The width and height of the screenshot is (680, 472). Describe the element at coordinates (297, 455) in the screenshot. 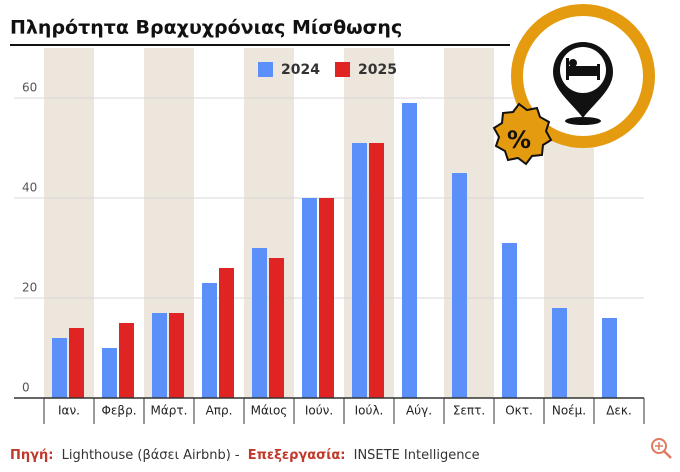

I see `processing-label: Επεξεργασία:` at that location.